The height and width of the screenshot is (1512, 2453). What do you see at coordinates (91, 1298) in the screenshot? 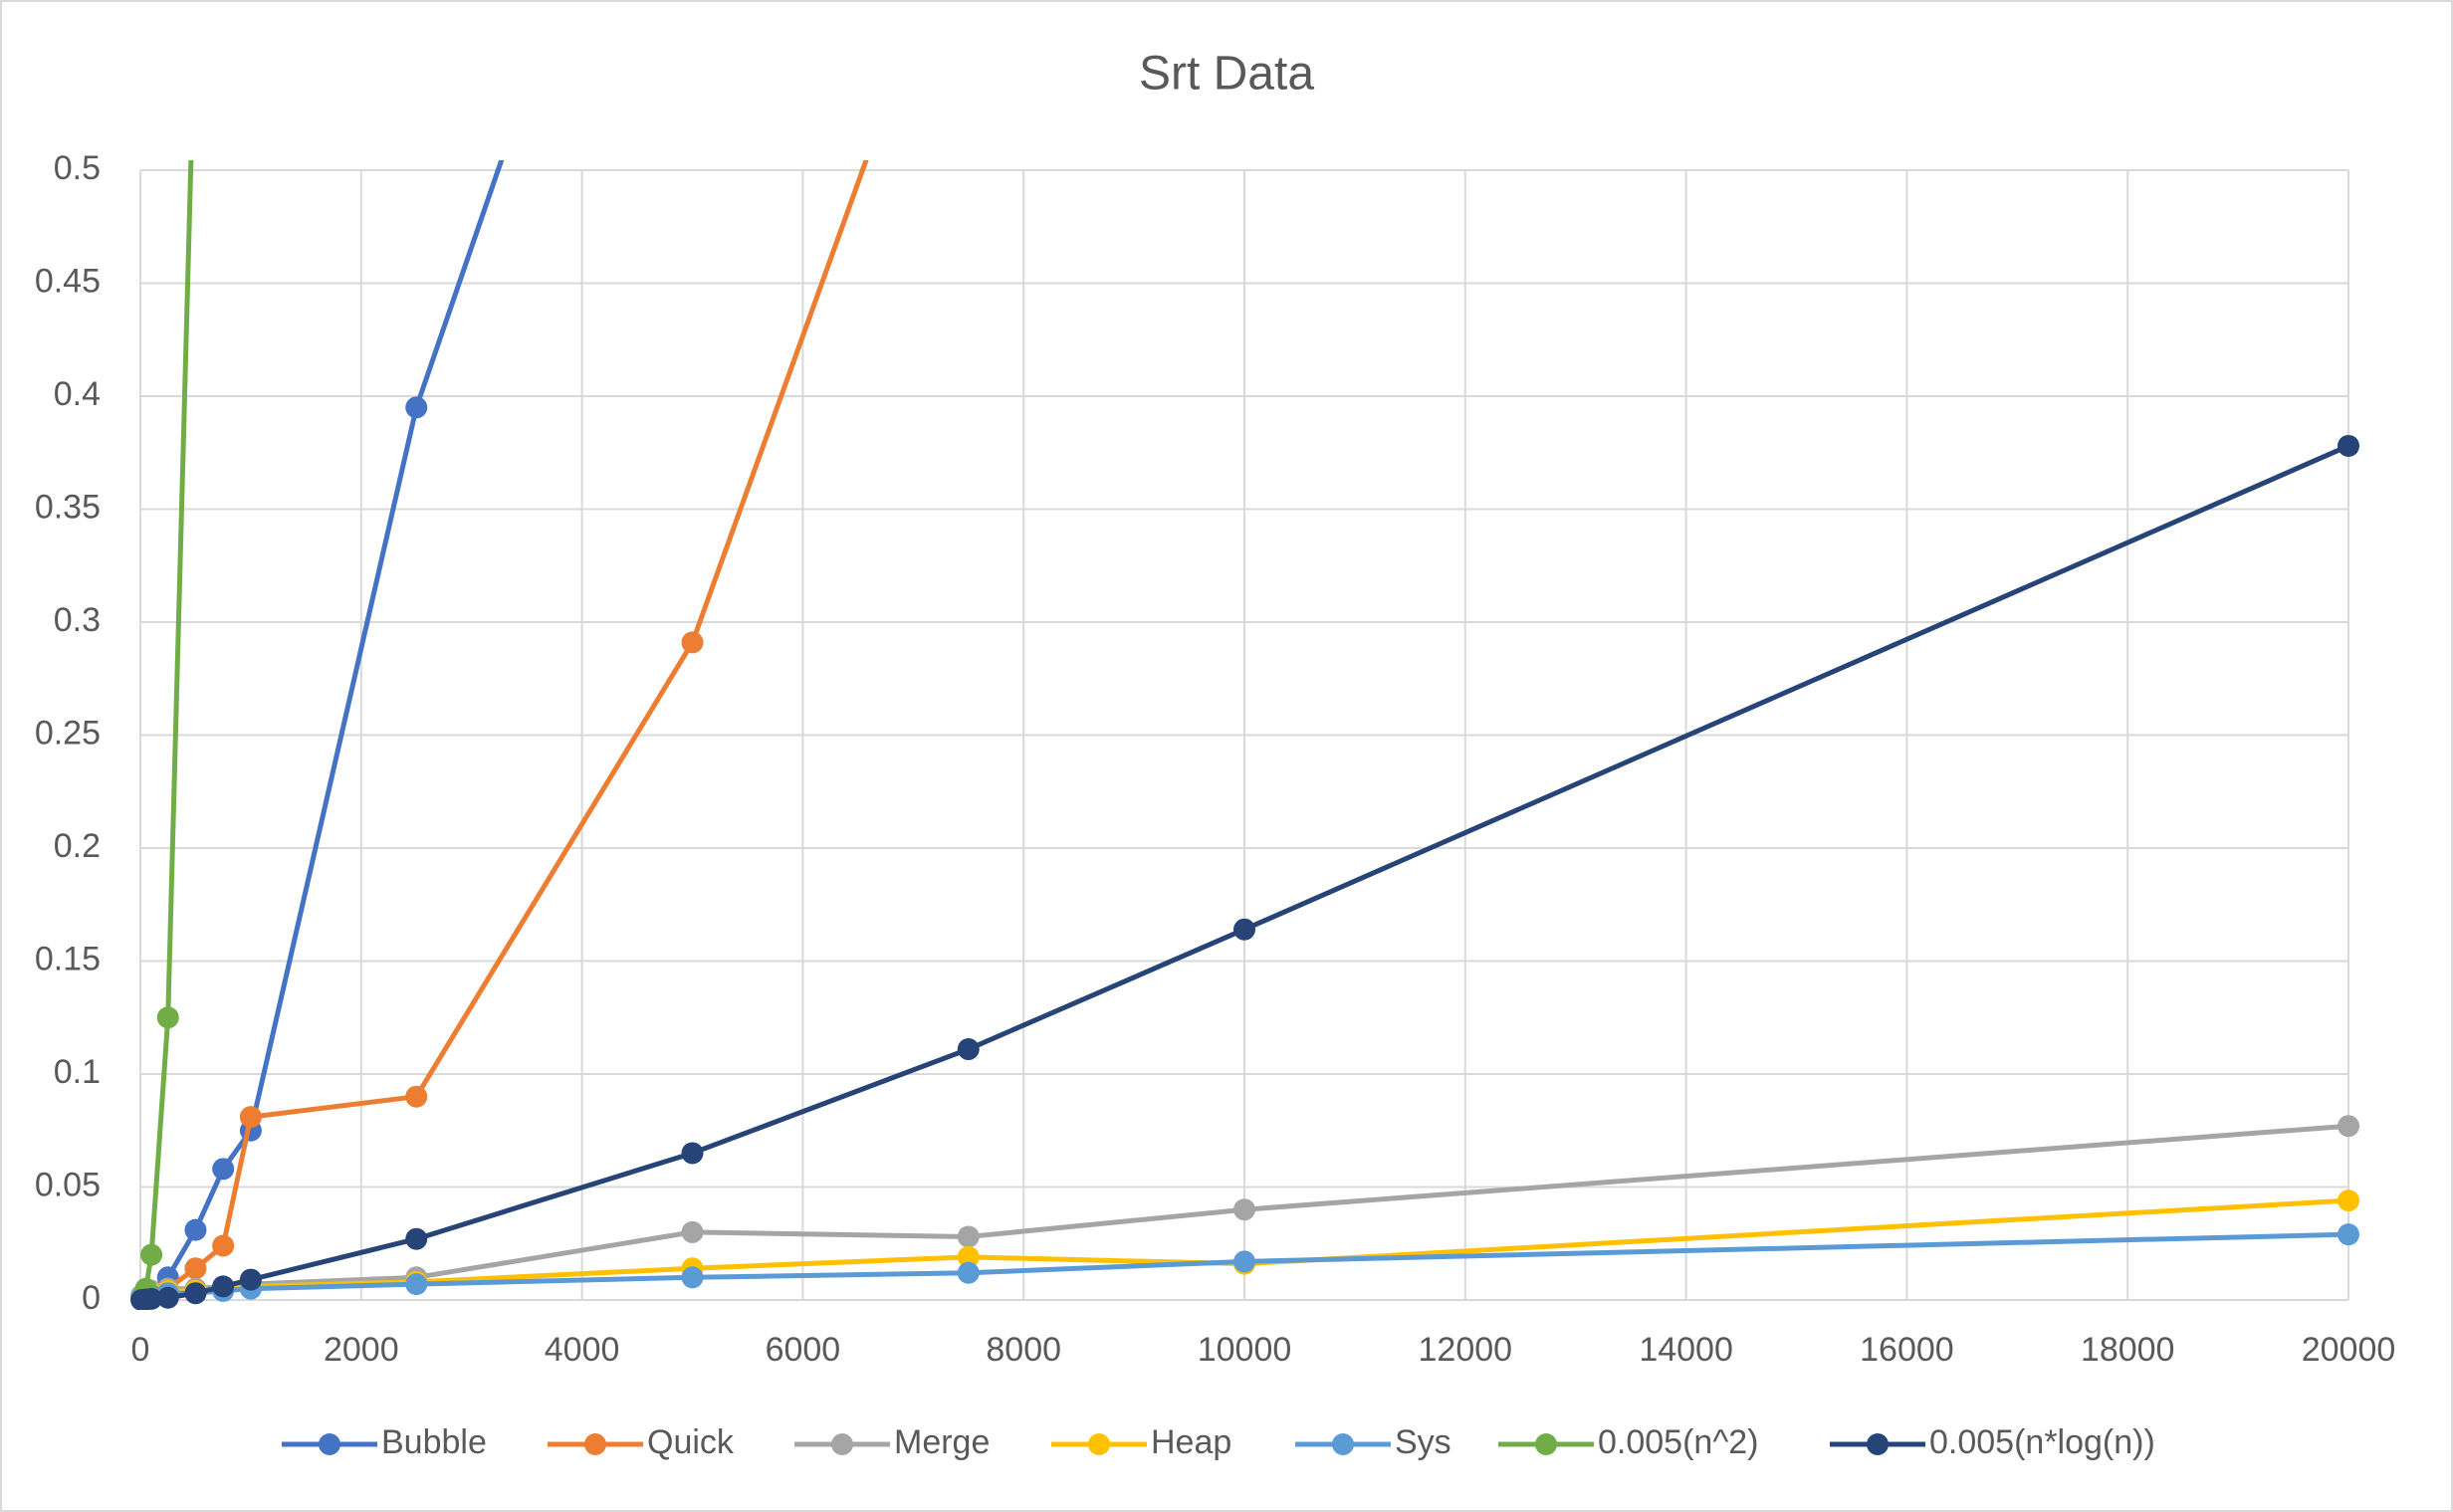
I see `y-tick-label: 0` at bounding box center [91, 1298].